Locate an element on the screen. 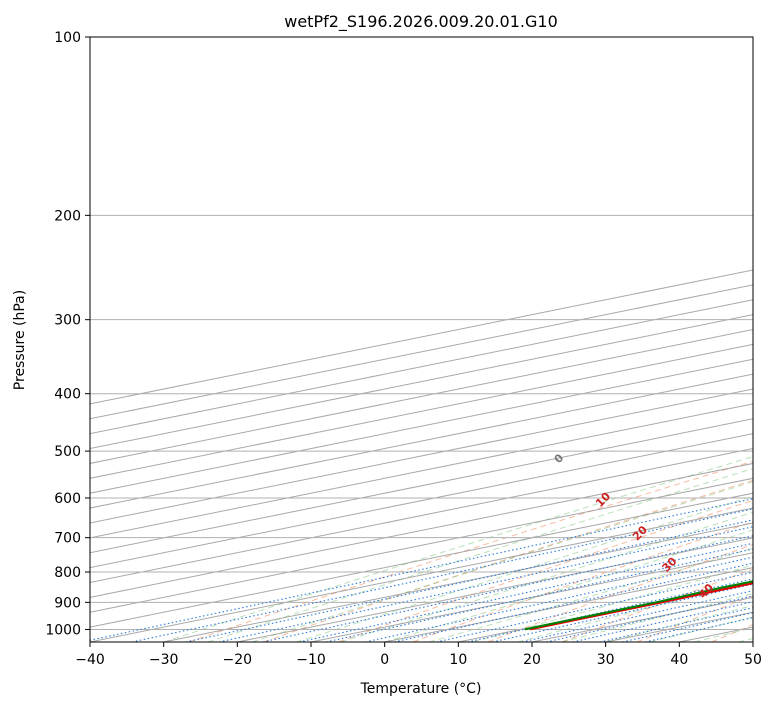 This screenshot has height=708, width=775. y-tick-label: 700 is located at coordinates (67, 539).